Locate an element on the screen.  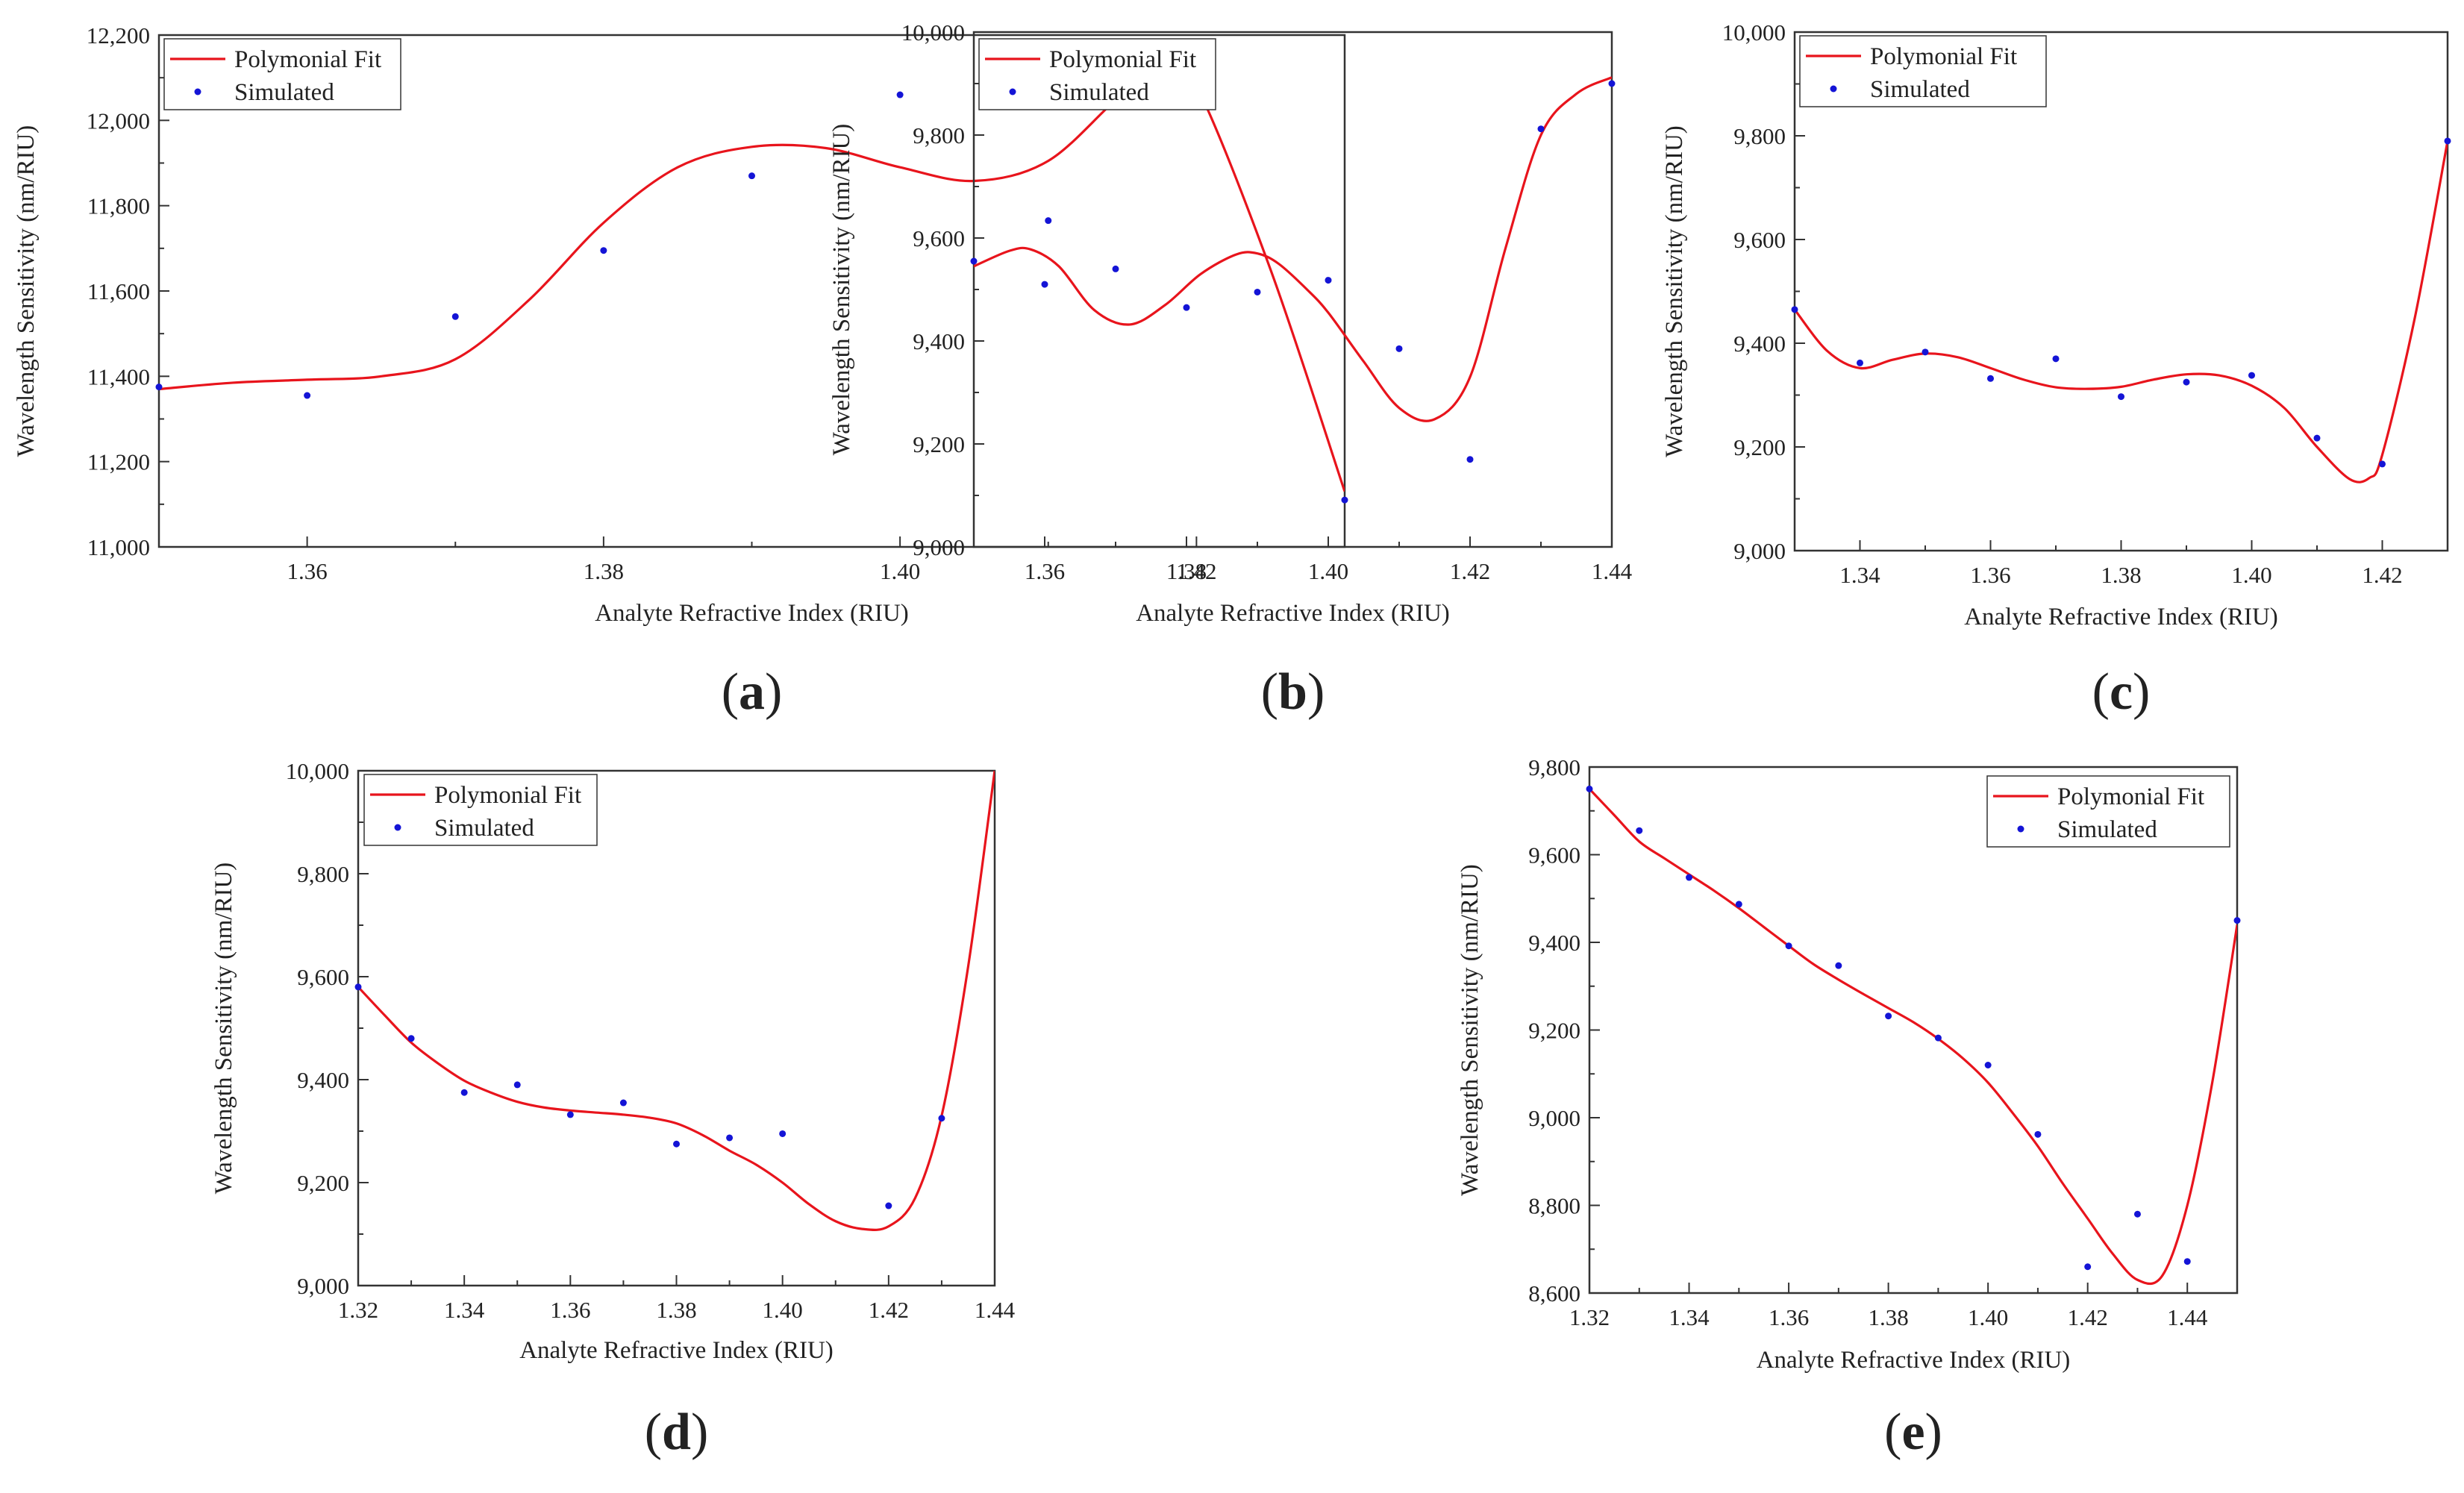
panel-label: (e) is located at coordinates (1913, 1432).